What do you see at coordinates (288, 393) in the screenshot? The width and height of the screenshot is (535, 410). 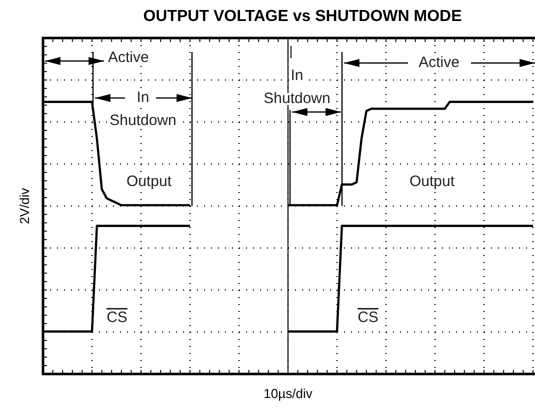 I see `x-axis-title: 10µs/div` at bounding box center [288, 393].